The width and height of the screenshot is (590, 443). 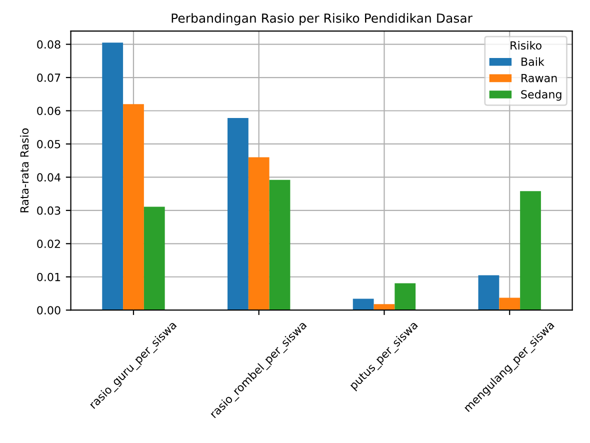 What do you see at coordinates (48, 177) in the screenshot?
I see `y-tick-label: 0.04` at bounding box center [48, 177].